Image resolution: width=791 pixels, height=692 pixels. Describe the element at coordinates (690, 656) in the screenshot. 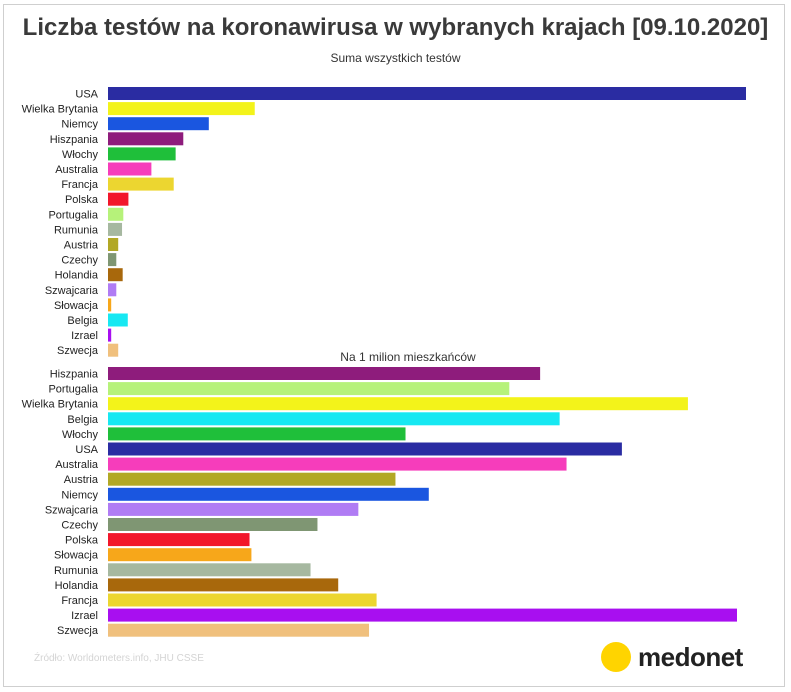

I see `logo-text: medonet` at that location.